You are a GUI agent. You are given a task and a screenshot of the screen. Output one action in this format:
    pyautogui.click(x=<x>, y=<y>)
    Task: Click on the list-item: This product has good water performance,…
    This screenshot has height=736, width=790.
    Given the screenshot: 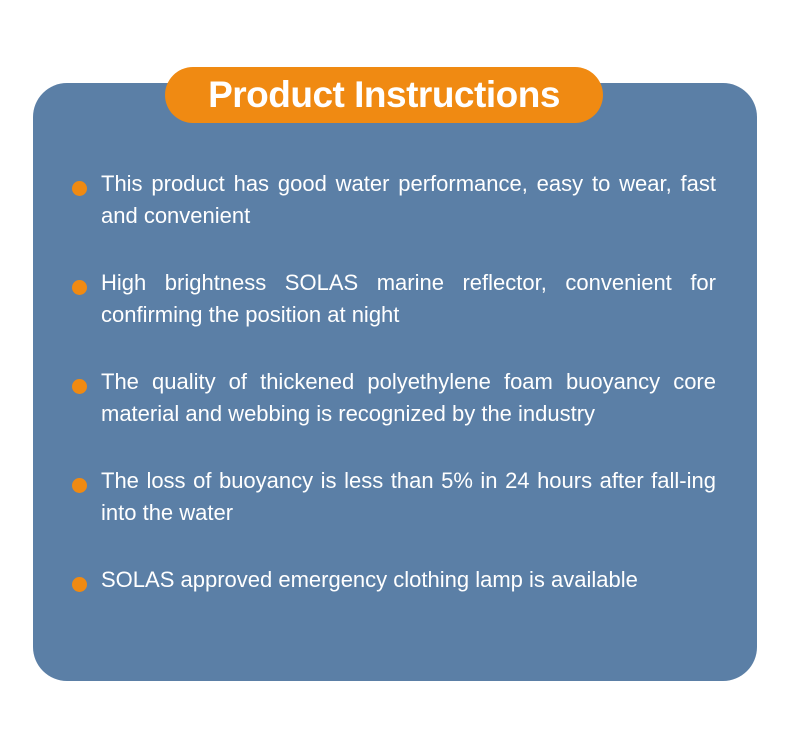 What is the action you would take?
    pyautogui.click(x=393, y=200)
    